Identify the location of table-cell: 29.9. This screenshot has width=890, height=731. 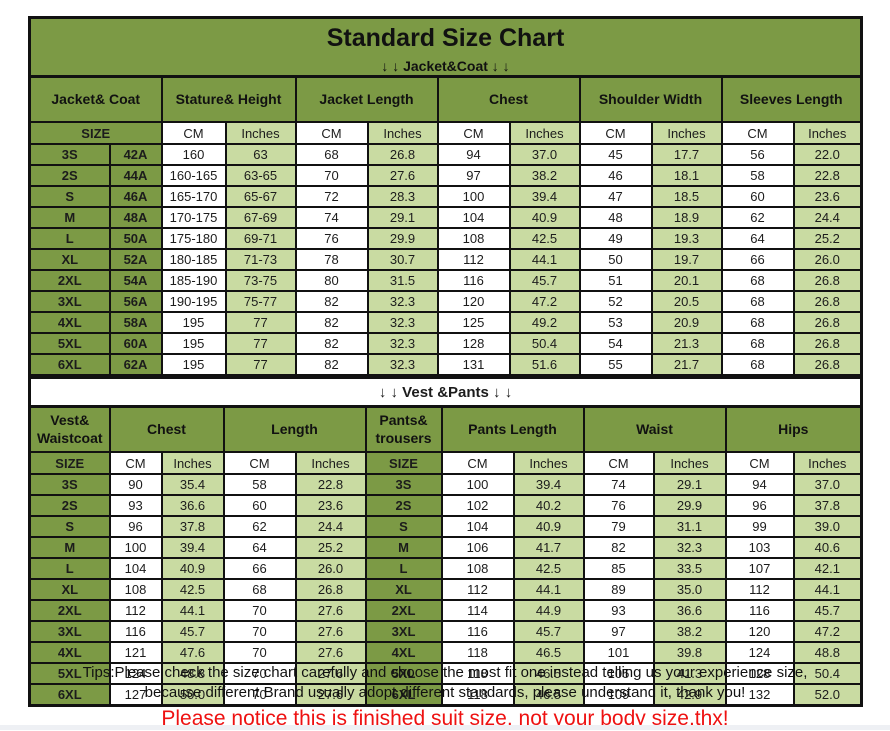
(402, 238).